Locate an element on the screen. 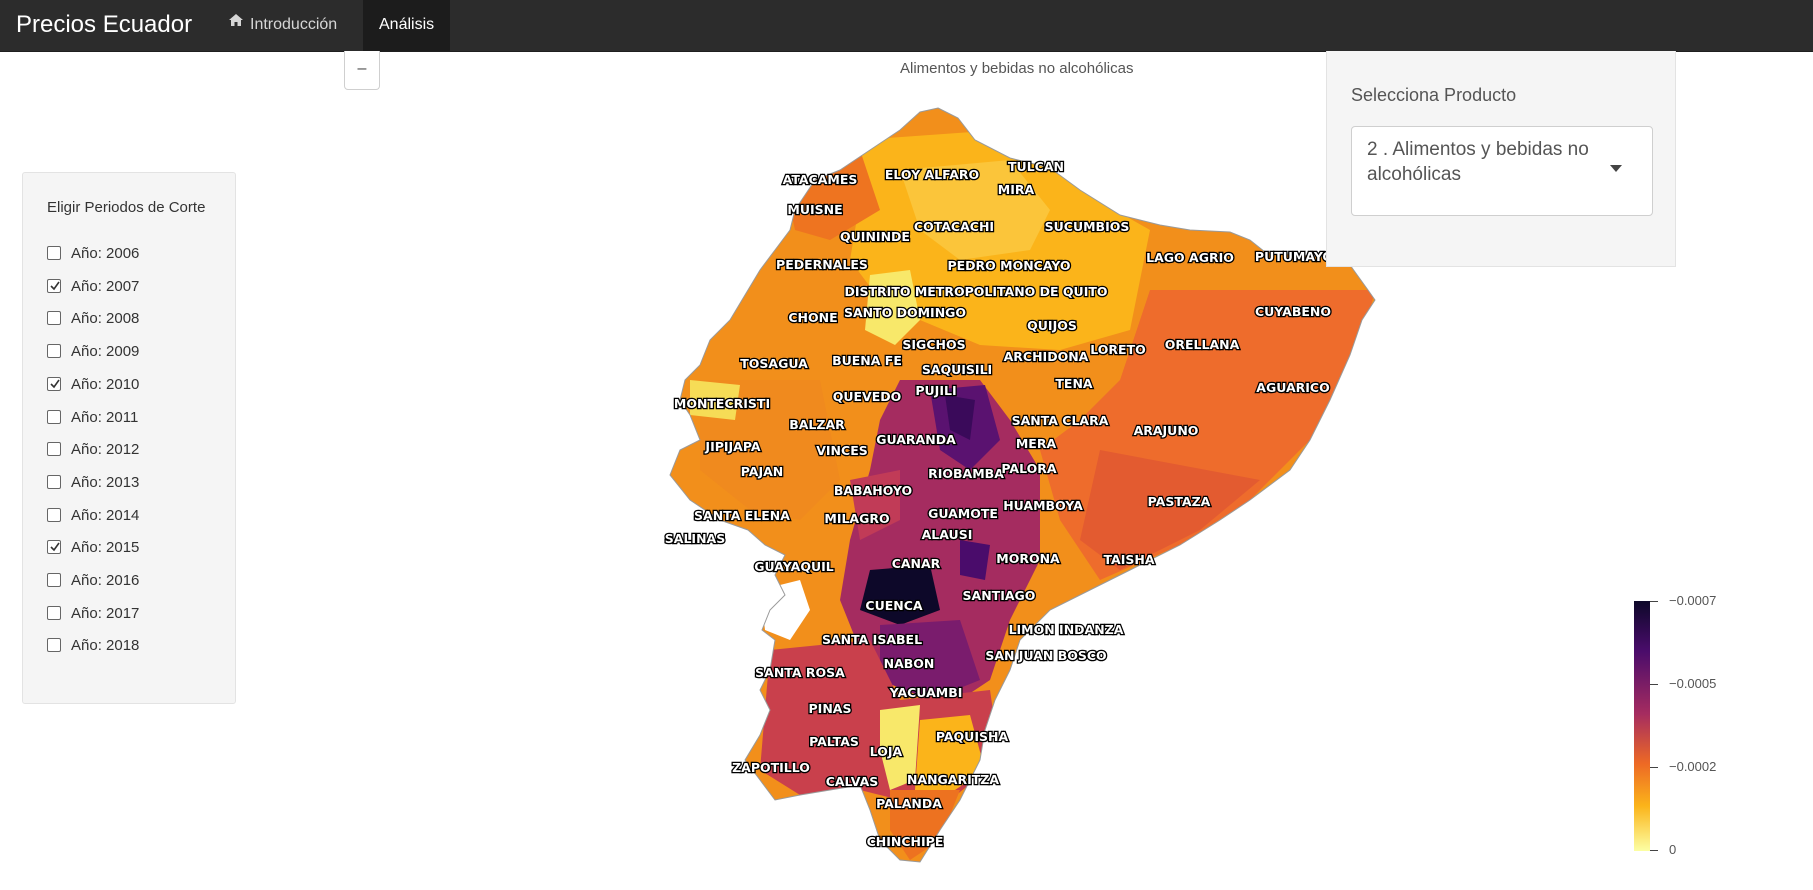 This screenshot has height=890, width=1813. canton-label: NABON is located at coordinates (909, 663).